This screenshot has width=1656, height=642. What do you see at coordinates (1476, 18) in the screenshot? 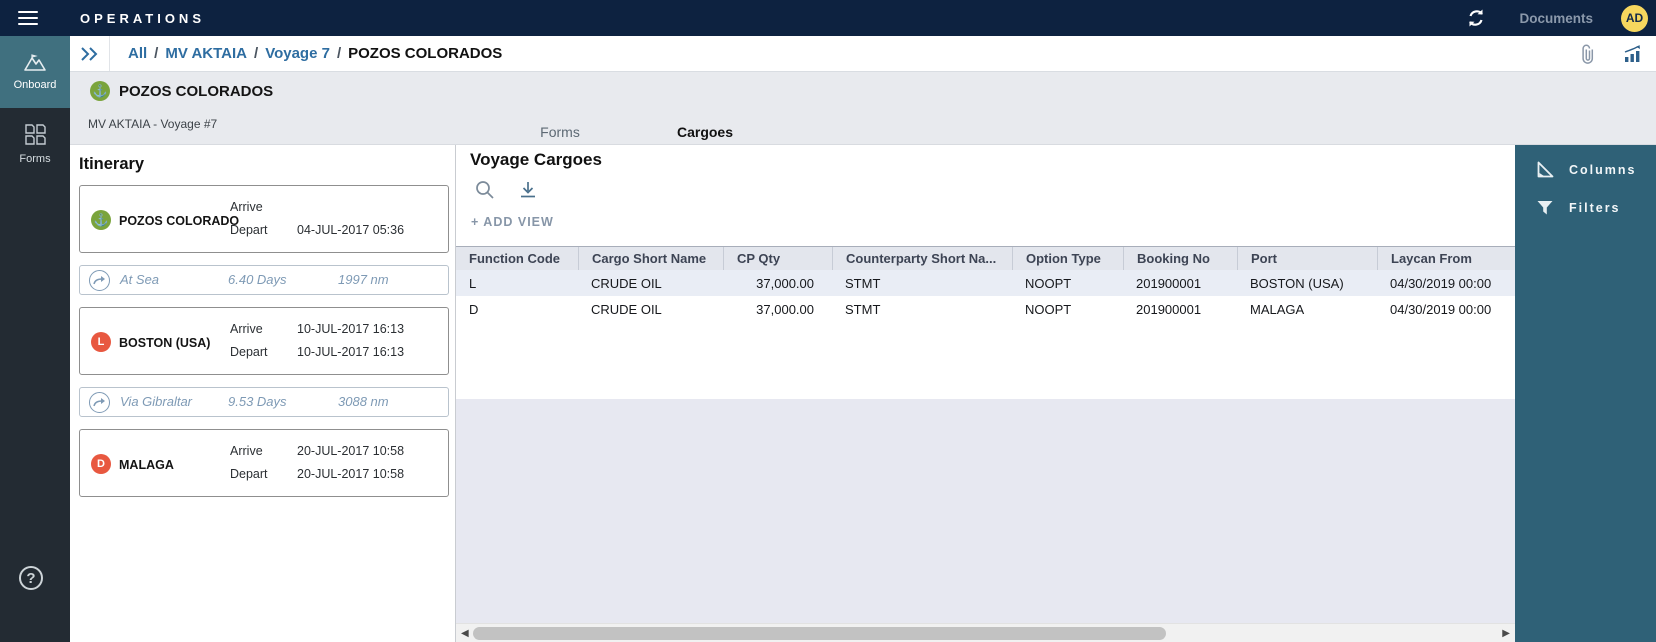
I see `sync-icon` at bounding box center [1476, 18].